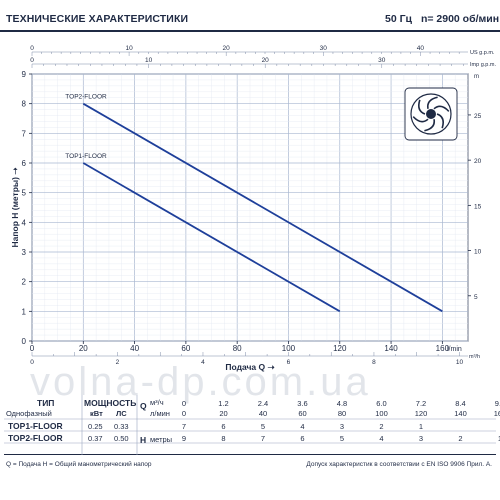 The width and height of the screenshot is (500, 500). I want to click on impeller-hub-icon, so click(431, 114).